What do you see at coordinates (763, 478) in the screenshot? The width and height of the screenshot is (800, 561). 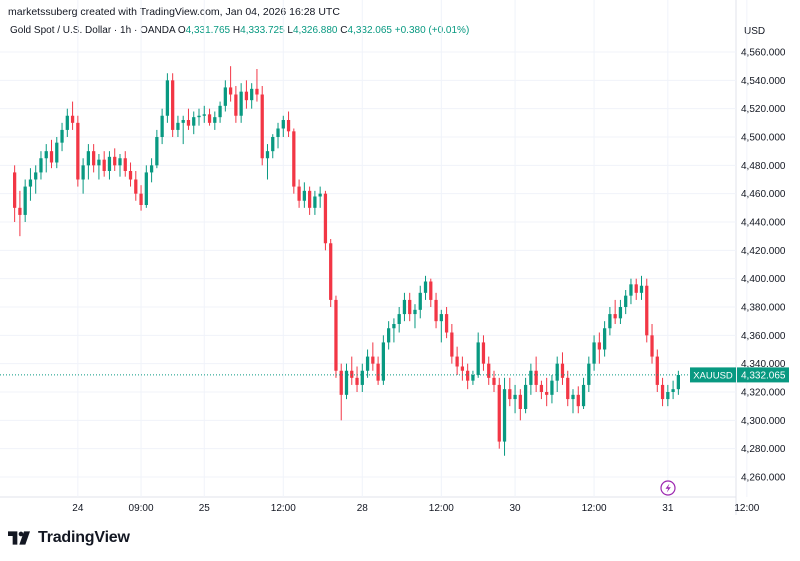 I see `y-tick-label: 4,260.000` at bounding box center [763, 478].